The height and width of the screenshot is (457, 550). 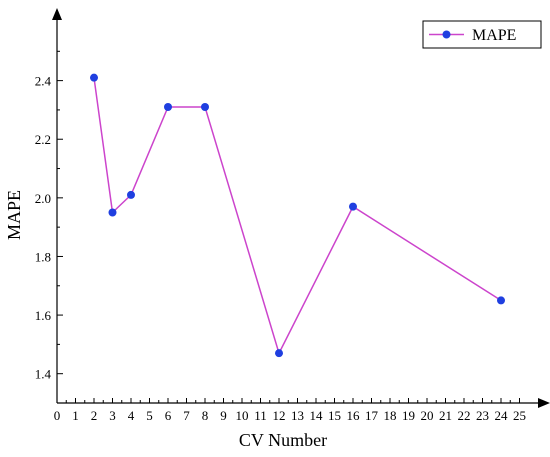 I want to click on x-tick-label: 23, so click(x=482, y=415).